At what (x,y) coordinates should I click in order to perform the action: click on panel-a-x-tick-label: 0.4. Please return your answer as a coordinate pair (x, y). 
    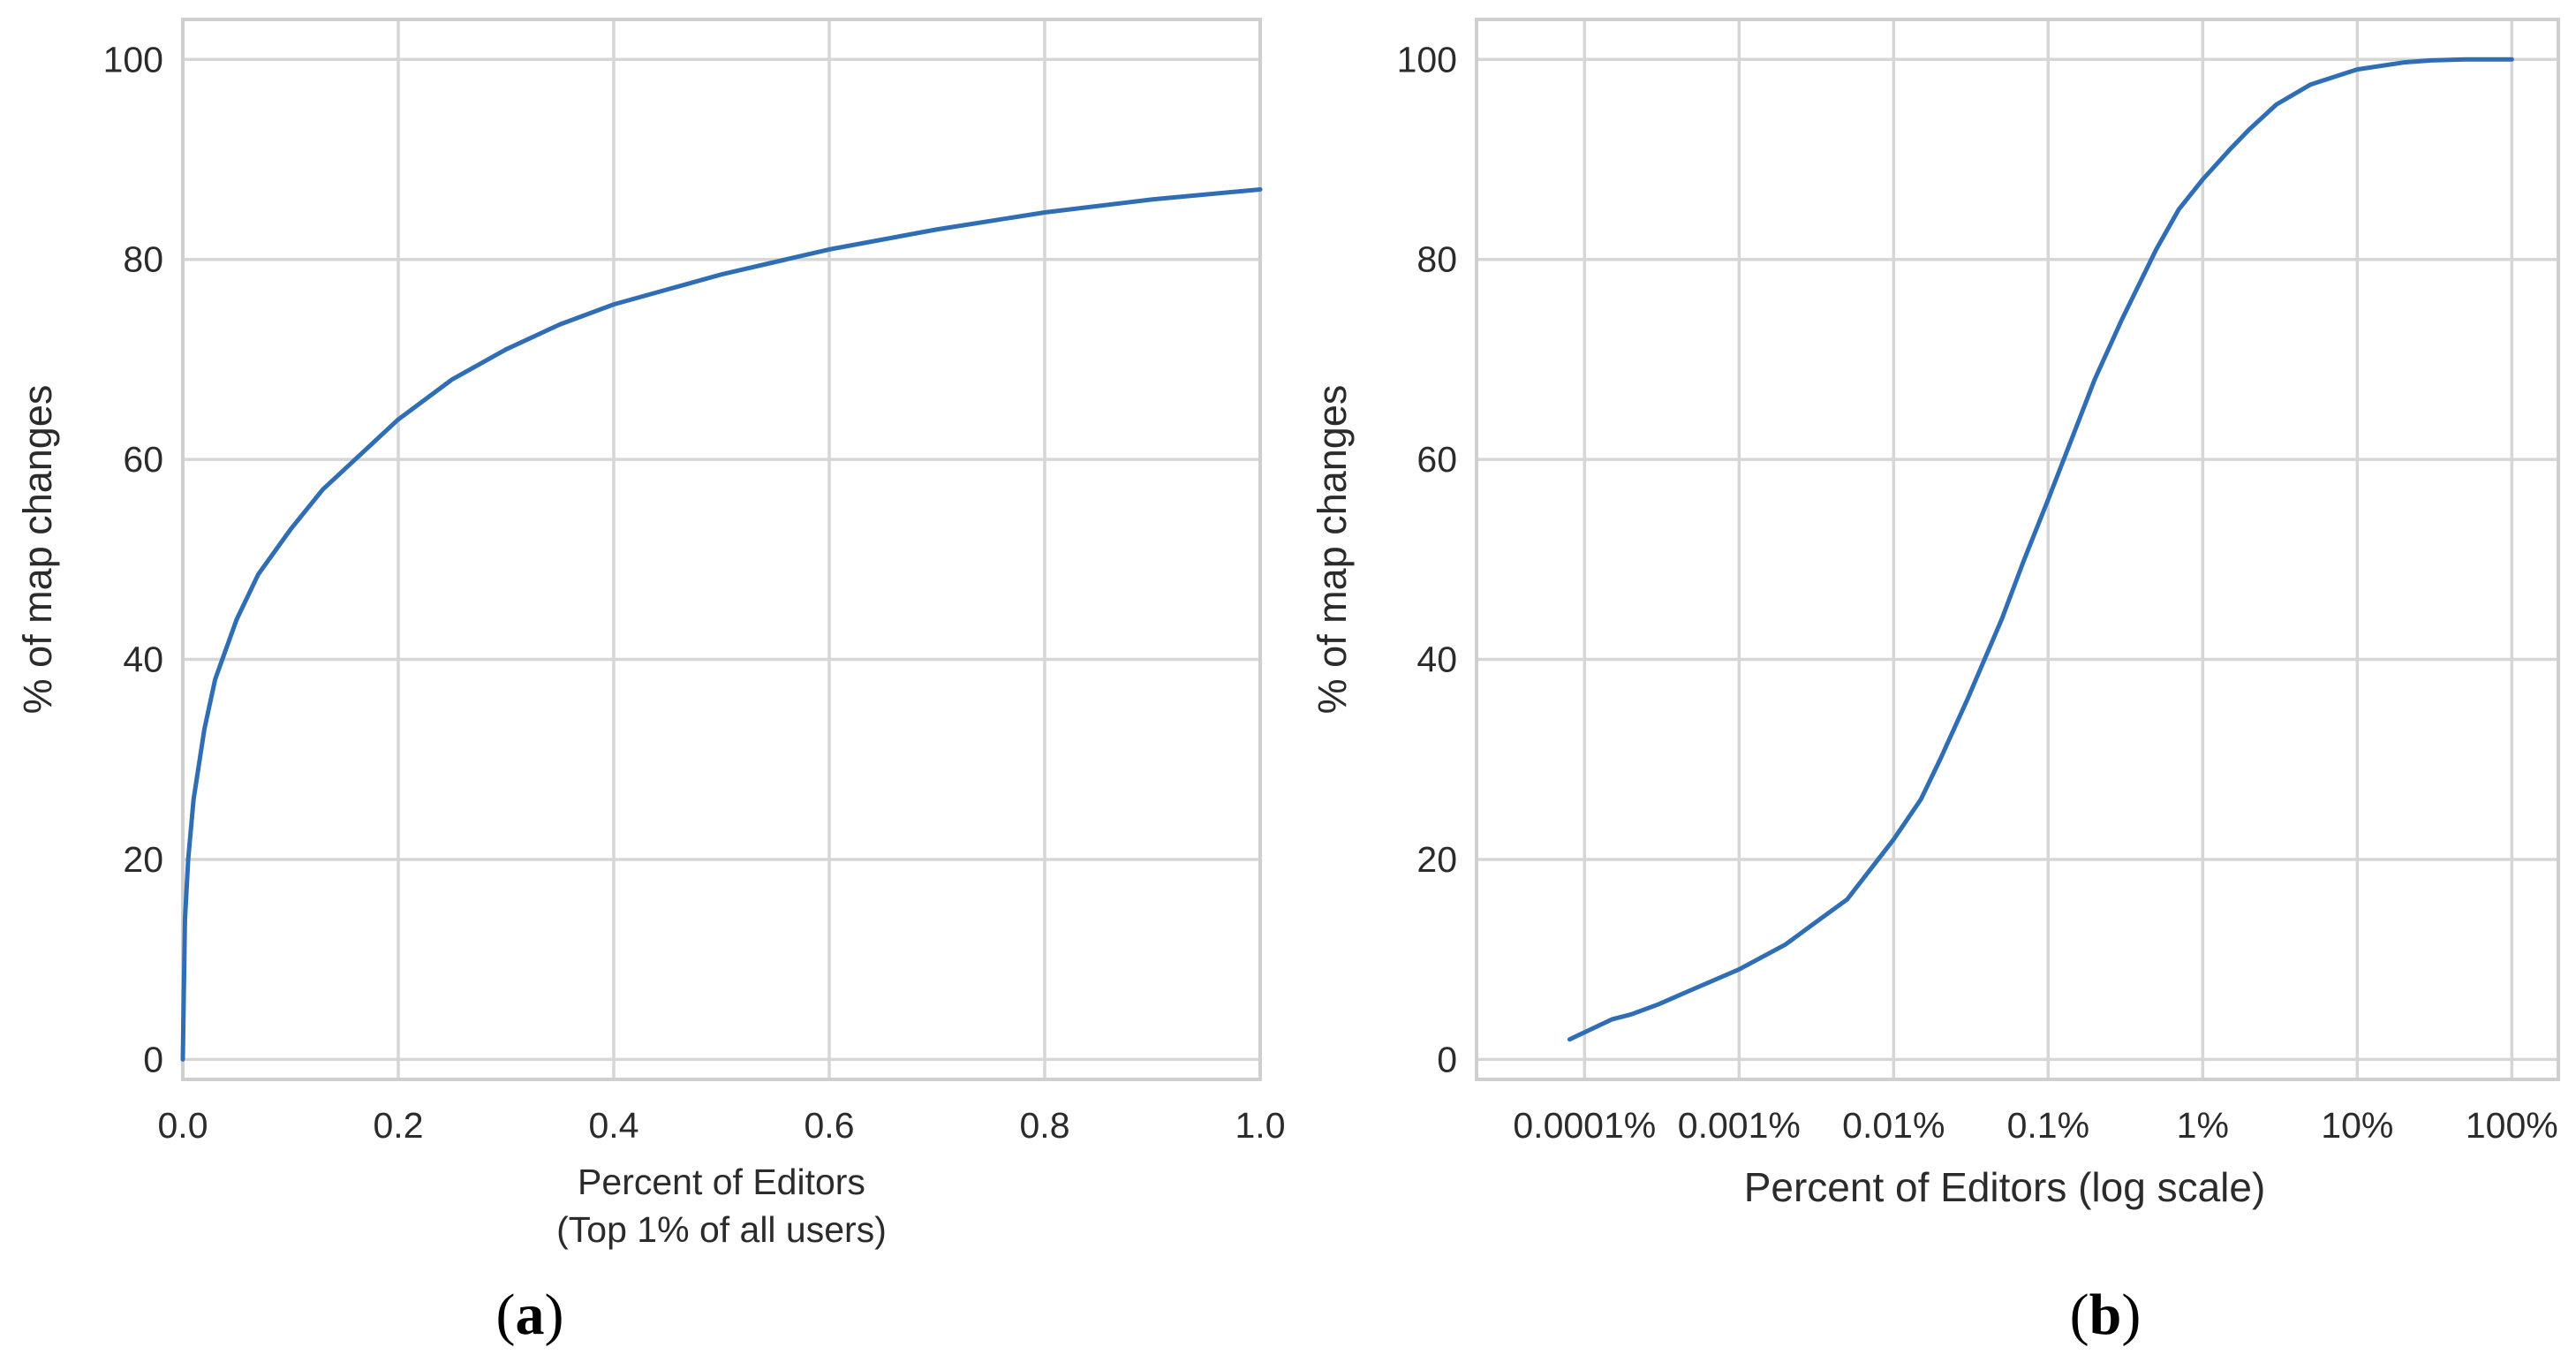
    Looking at the image, I should click on (614, 1125).